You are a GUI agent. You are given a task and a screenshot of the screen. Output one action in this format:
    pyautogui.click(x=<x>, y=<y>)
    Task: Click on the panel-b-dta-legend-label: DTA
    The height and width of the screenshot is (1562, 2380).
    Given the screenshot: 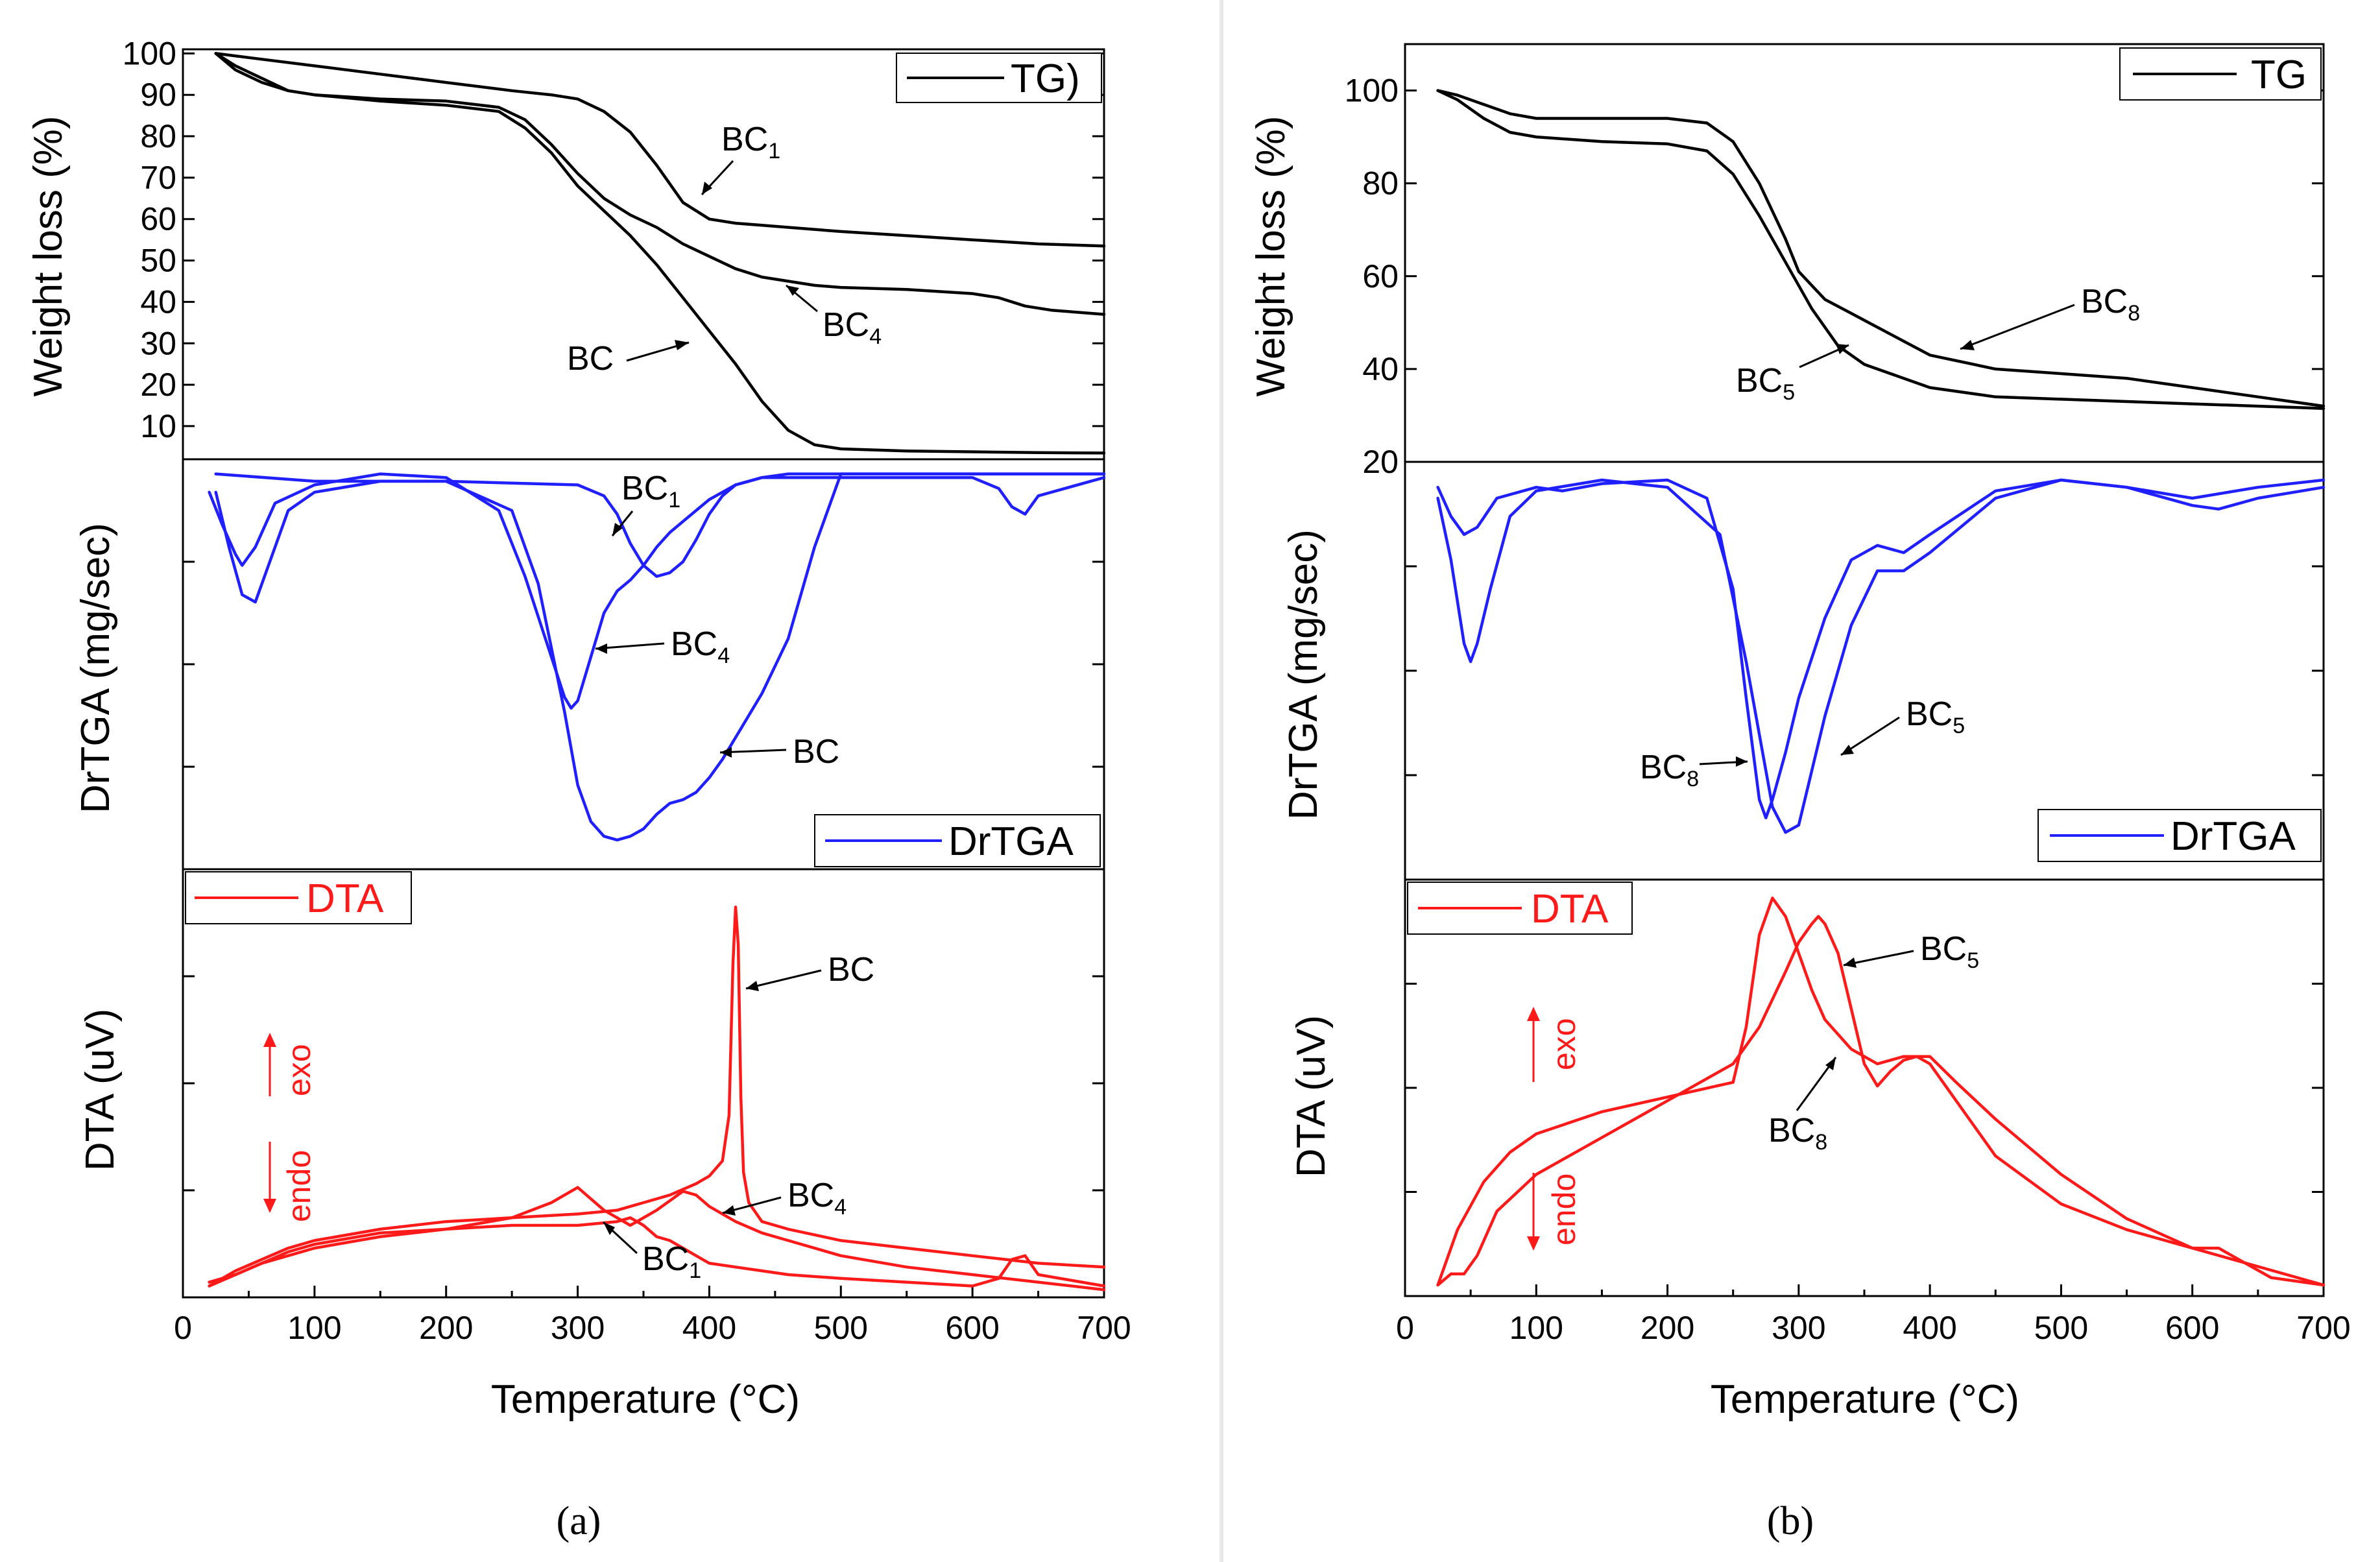 What is the action you would take?
    pyautogui.click(x=1570, y=909)
    